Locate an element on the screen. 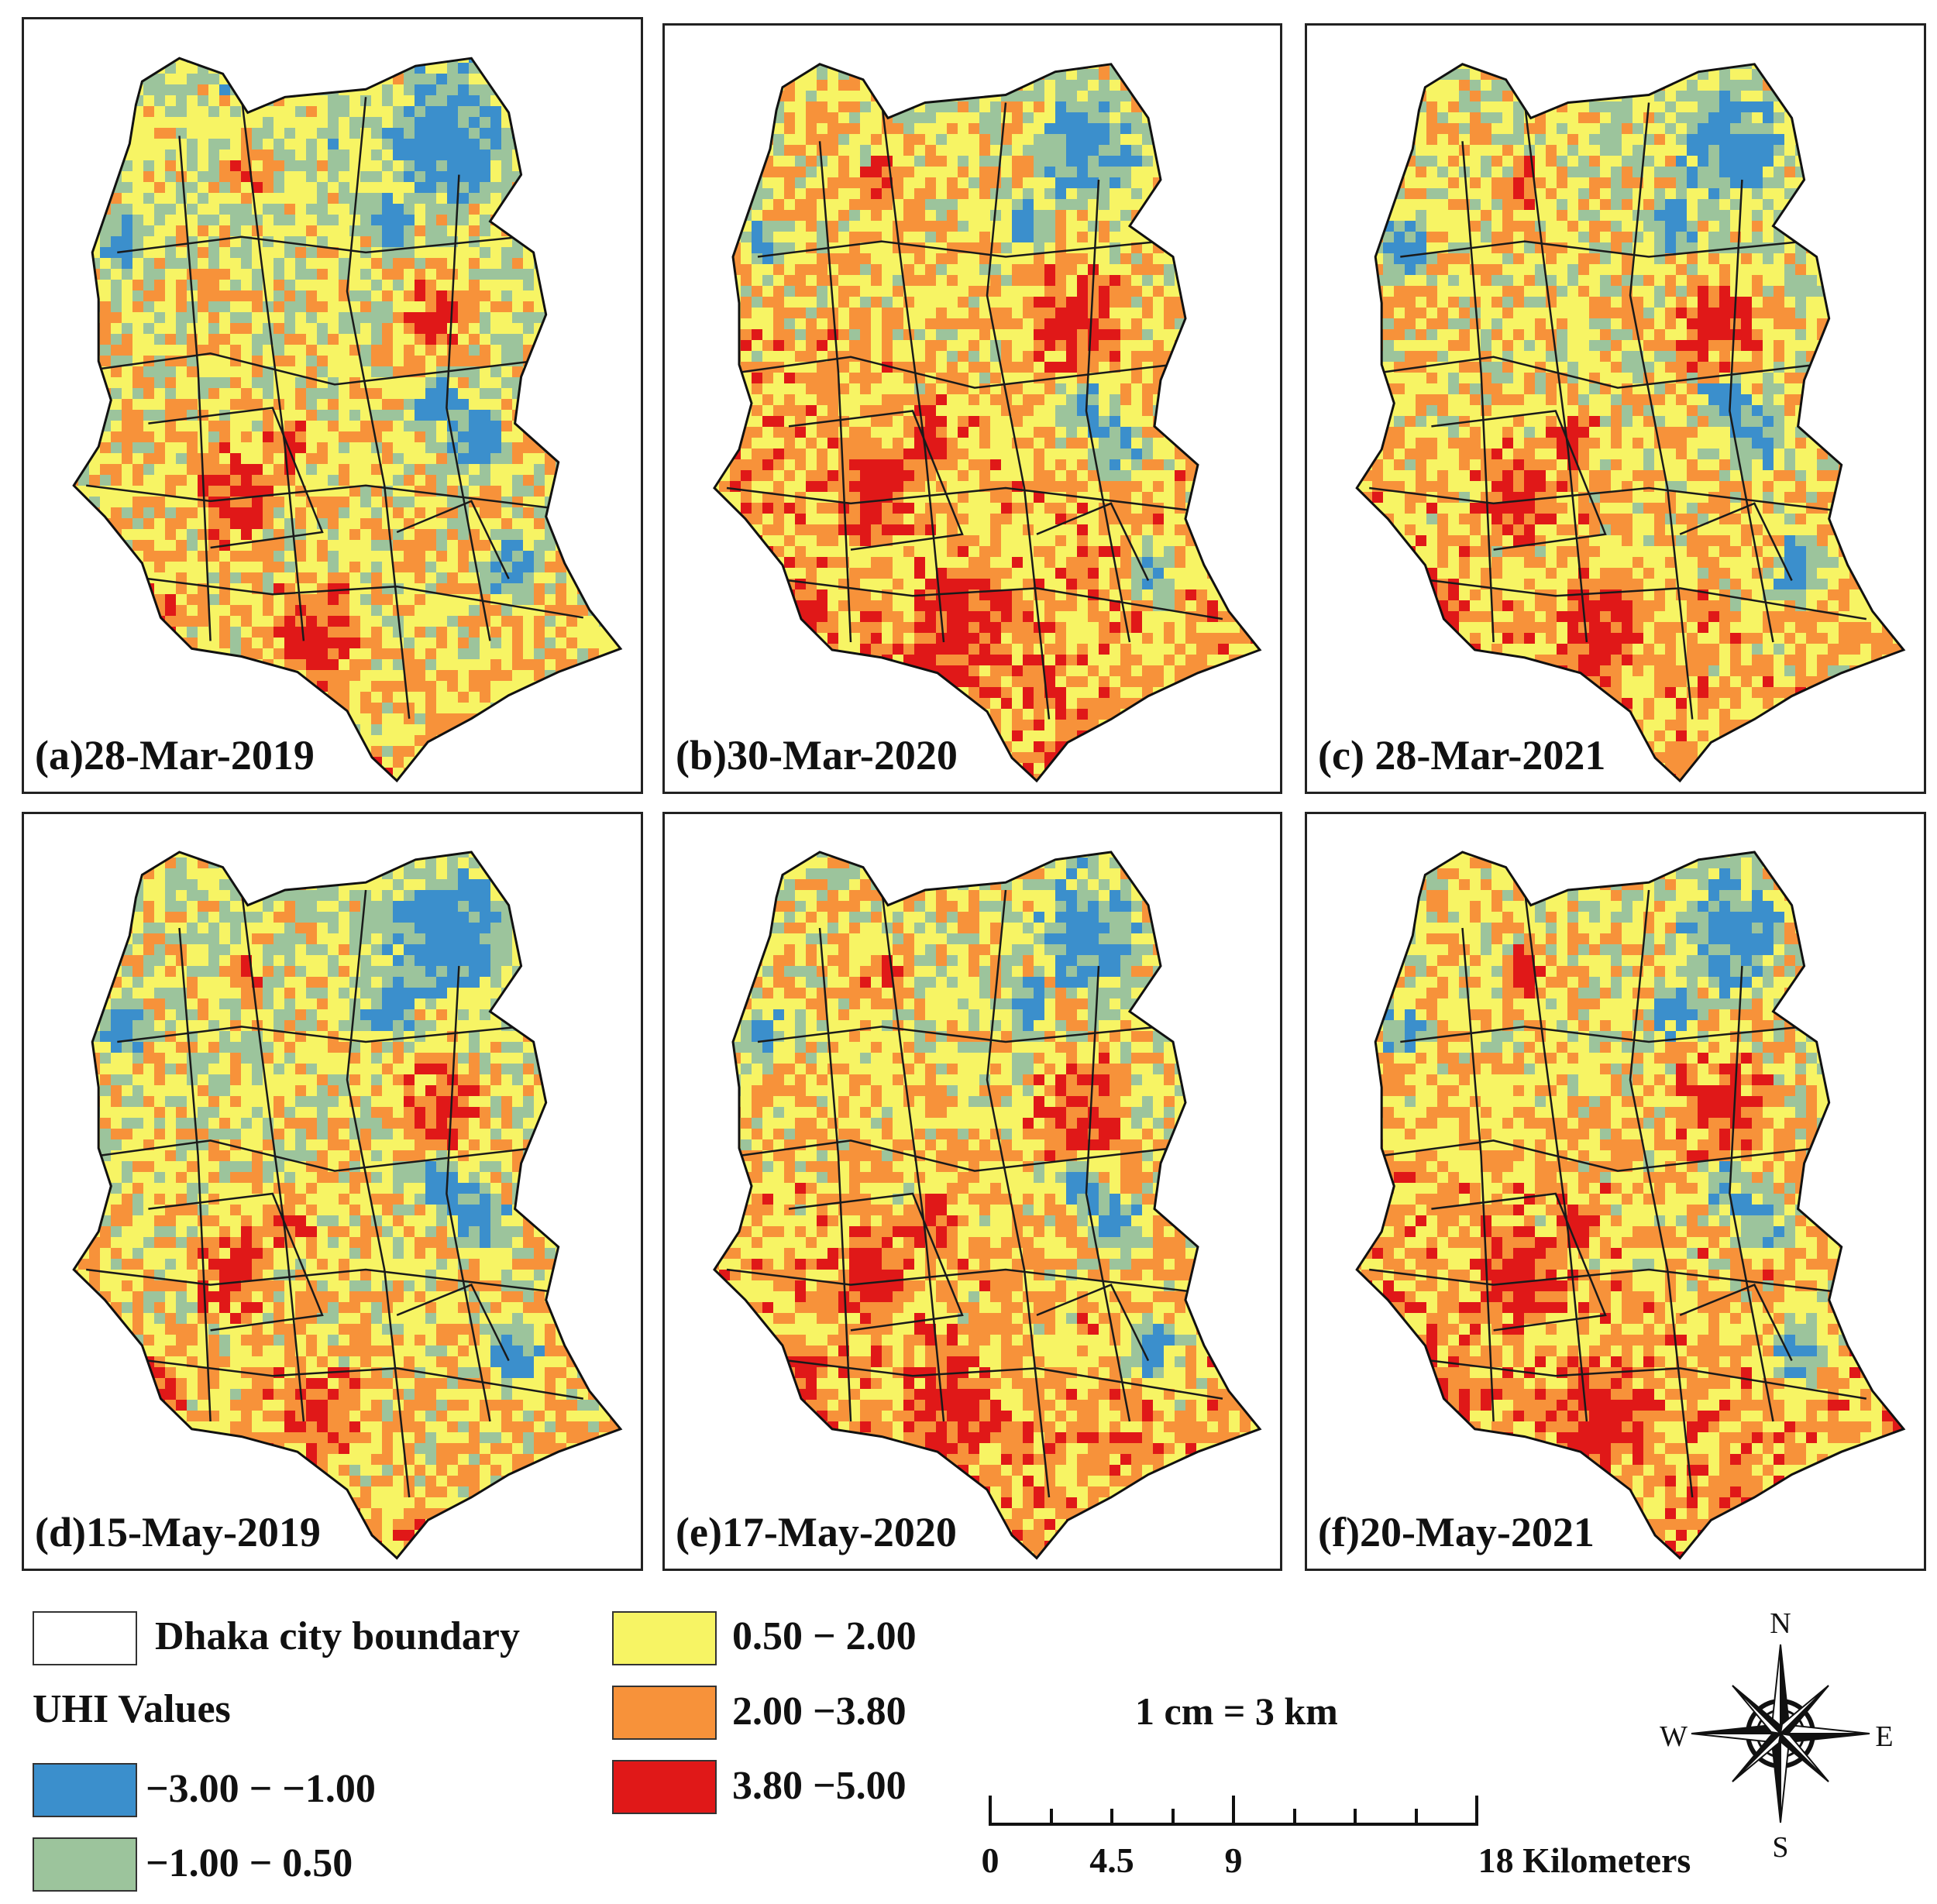 Image resolution: width=1937 pixels, height=1904 pixels. boundary-swatch is located at coordinates (85, 1638).